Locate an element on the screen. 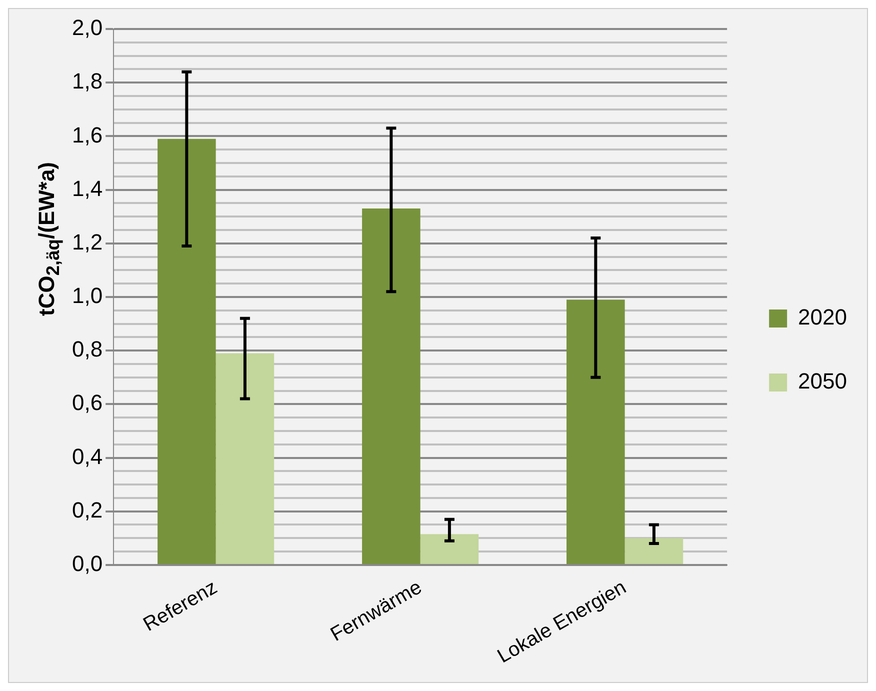 The width and height of the screenshot is (876, 691). y-tick-label: 1,8 is located at coordinates (87, 81).